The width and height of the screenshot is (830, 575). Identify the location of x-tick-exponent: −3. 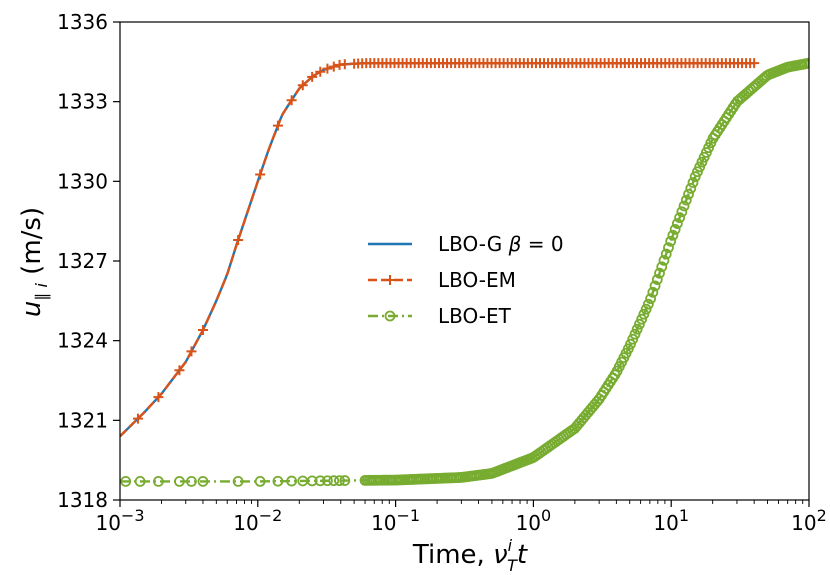
(133, 515).